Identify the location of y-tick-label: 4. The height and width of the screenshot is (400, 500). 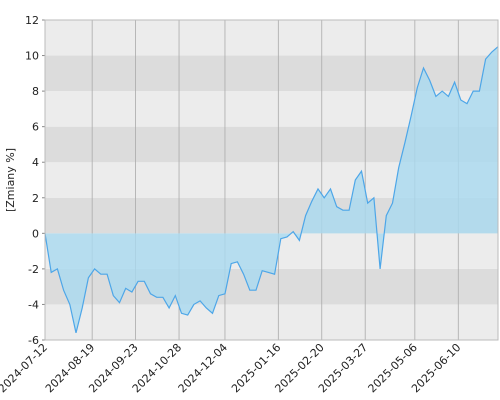
(35, 162).